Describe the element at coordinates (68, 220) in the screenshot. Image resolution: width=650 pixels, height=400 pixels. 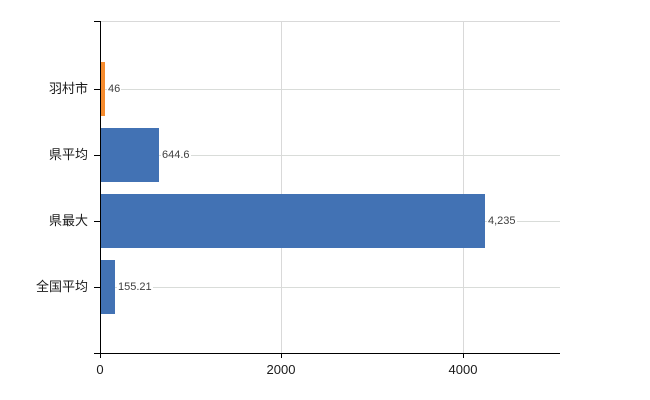
I see `category-label-2: 県最大` at that location.